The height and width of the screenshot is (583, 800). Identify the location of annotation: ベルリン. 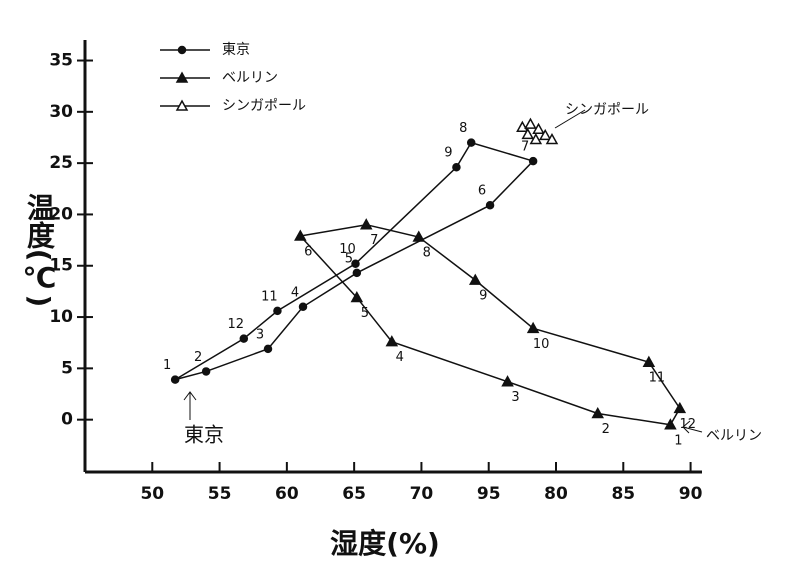
(734, 436).